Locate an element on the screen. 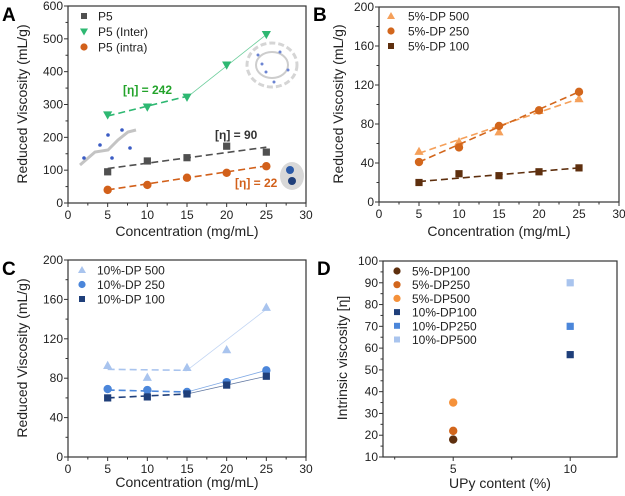  legend-label: 5%-DP100 is located at coordinates (441, 272).